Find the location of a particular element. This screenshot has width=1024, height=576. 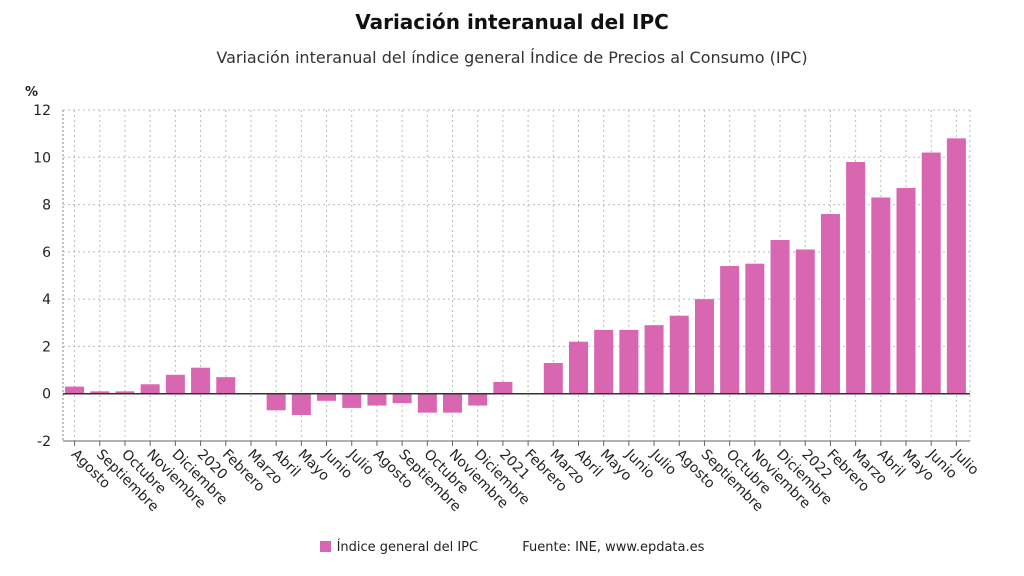

y-tick-label: 2 is located at coordinates (46, 347).